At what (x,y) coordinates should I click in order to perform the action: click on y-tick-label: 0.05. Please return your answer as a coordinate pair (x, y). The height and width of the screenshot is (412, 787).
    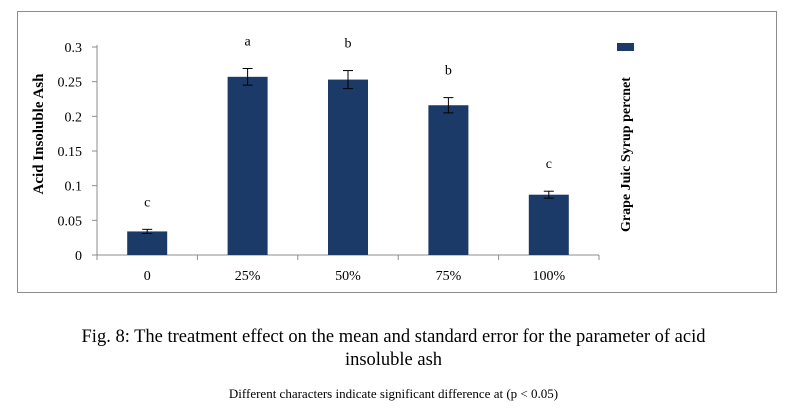
    Looking at the image, I should click on (70, 221).